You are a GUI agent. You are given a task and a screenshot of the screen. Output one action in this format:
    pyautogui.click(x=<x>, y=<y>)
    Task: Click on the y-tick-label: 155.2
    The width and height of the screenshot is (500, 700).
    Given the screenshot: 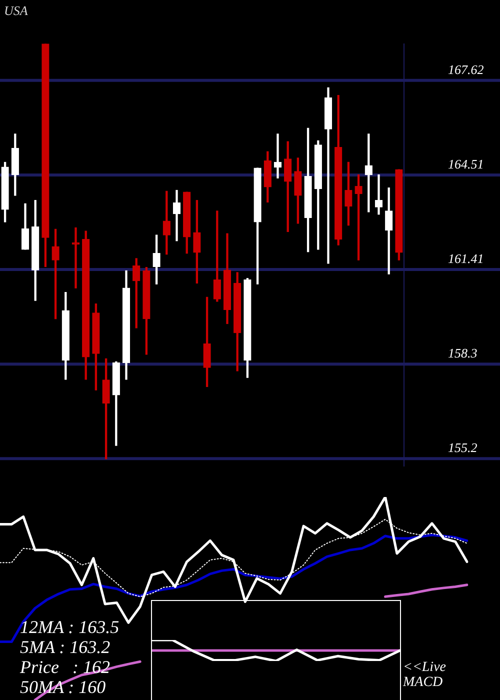 What is the action you would take?
    pyautogui.click(x=463, y=448)
    